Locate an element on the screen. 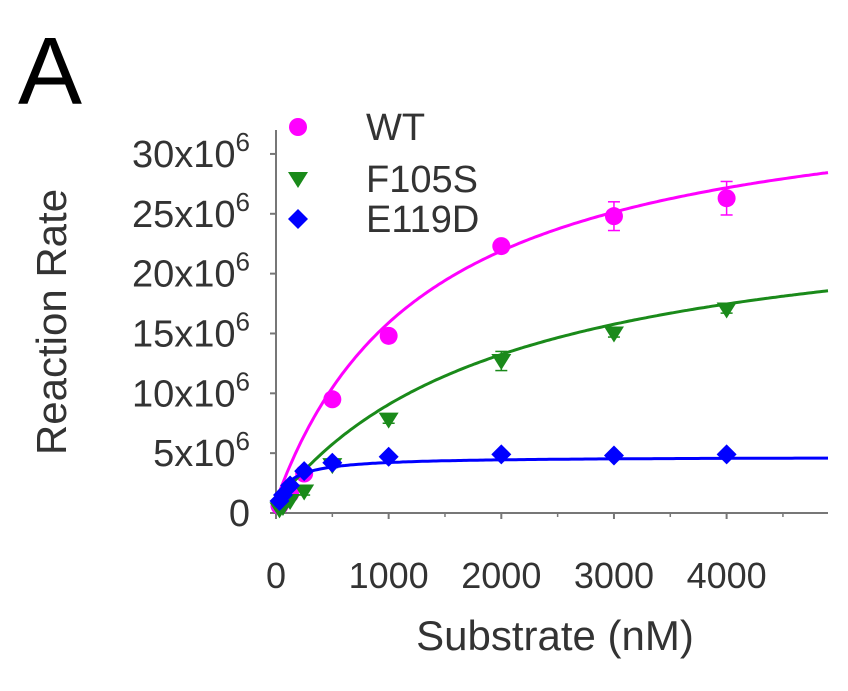 Image resolution: width=848 pixels, height=691 pixels. y-tick-label: 30x106 is located at coordinates (191, 151).